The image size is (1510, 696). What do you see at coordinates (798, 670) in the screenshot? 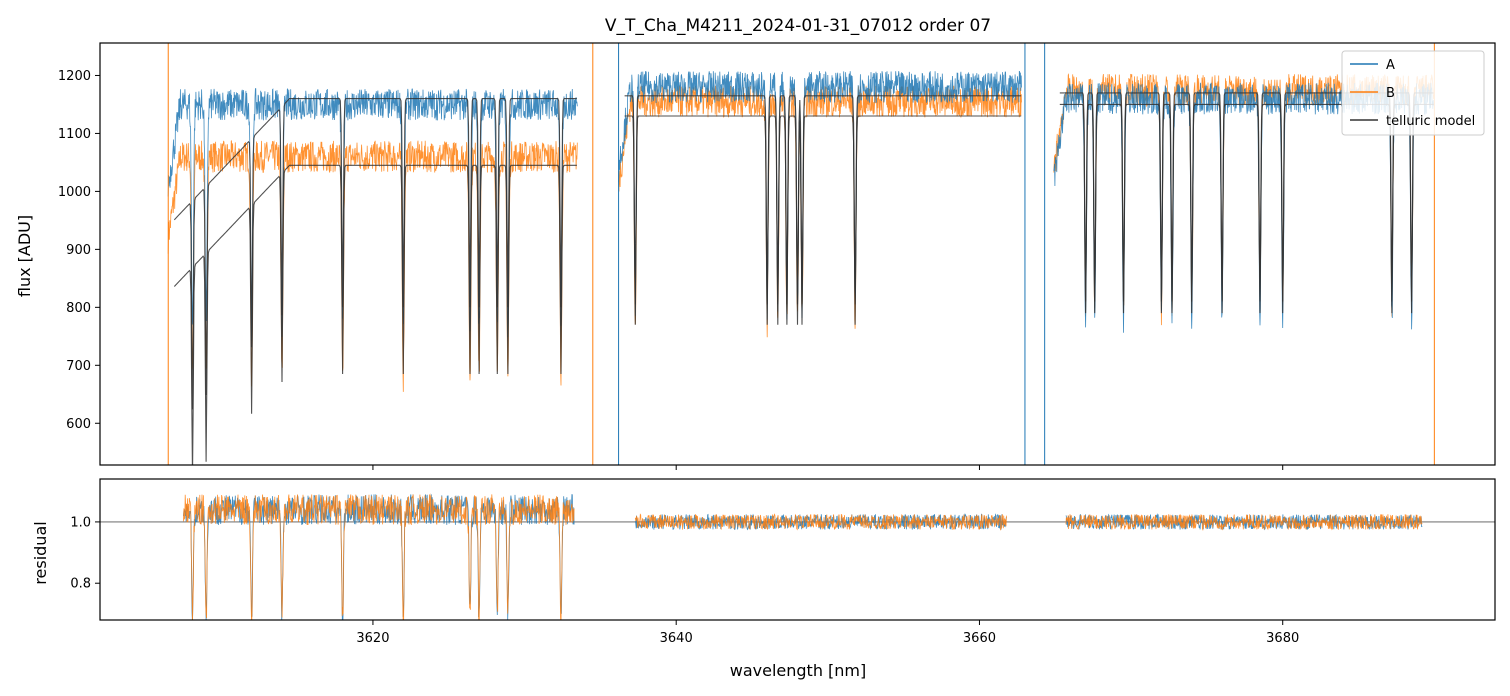
I see `x-axis-label: wavelength [nm]` at bounding box center [798, 670].